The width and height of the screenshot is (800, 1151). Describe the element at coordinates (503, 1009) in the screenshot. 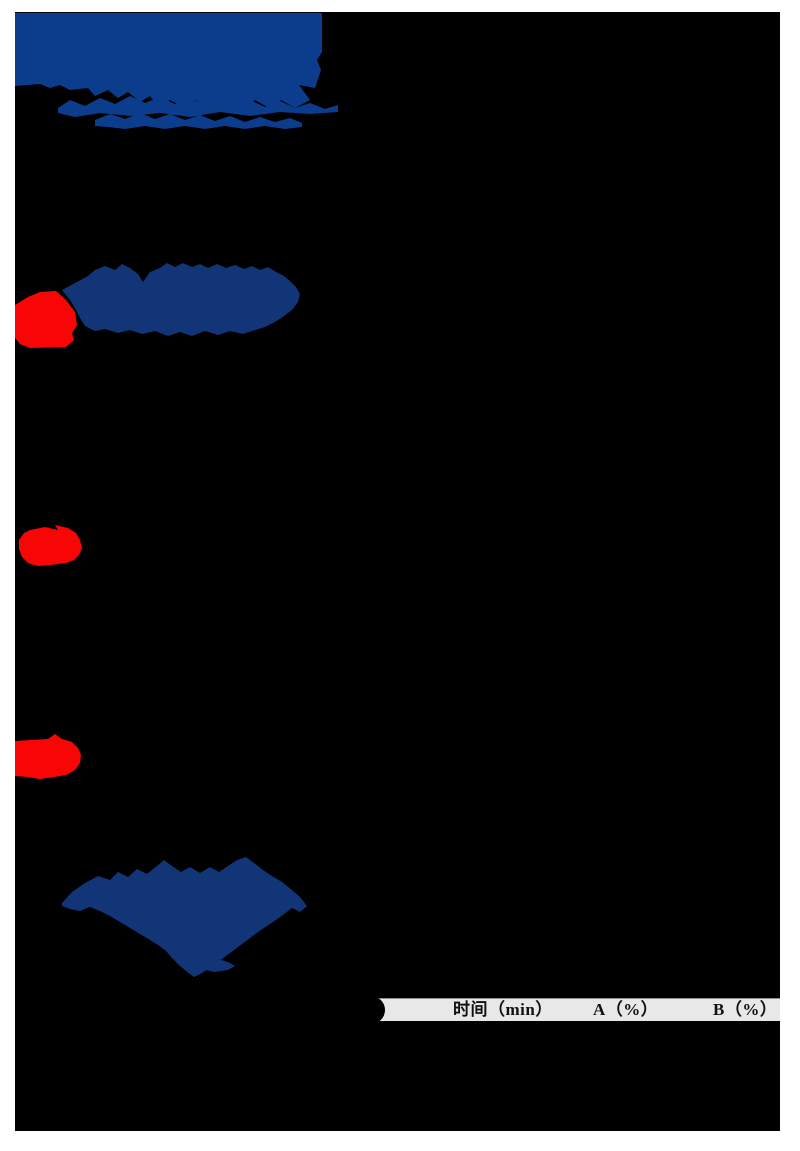

I see `column-header-time: 时间（min）` at that location.